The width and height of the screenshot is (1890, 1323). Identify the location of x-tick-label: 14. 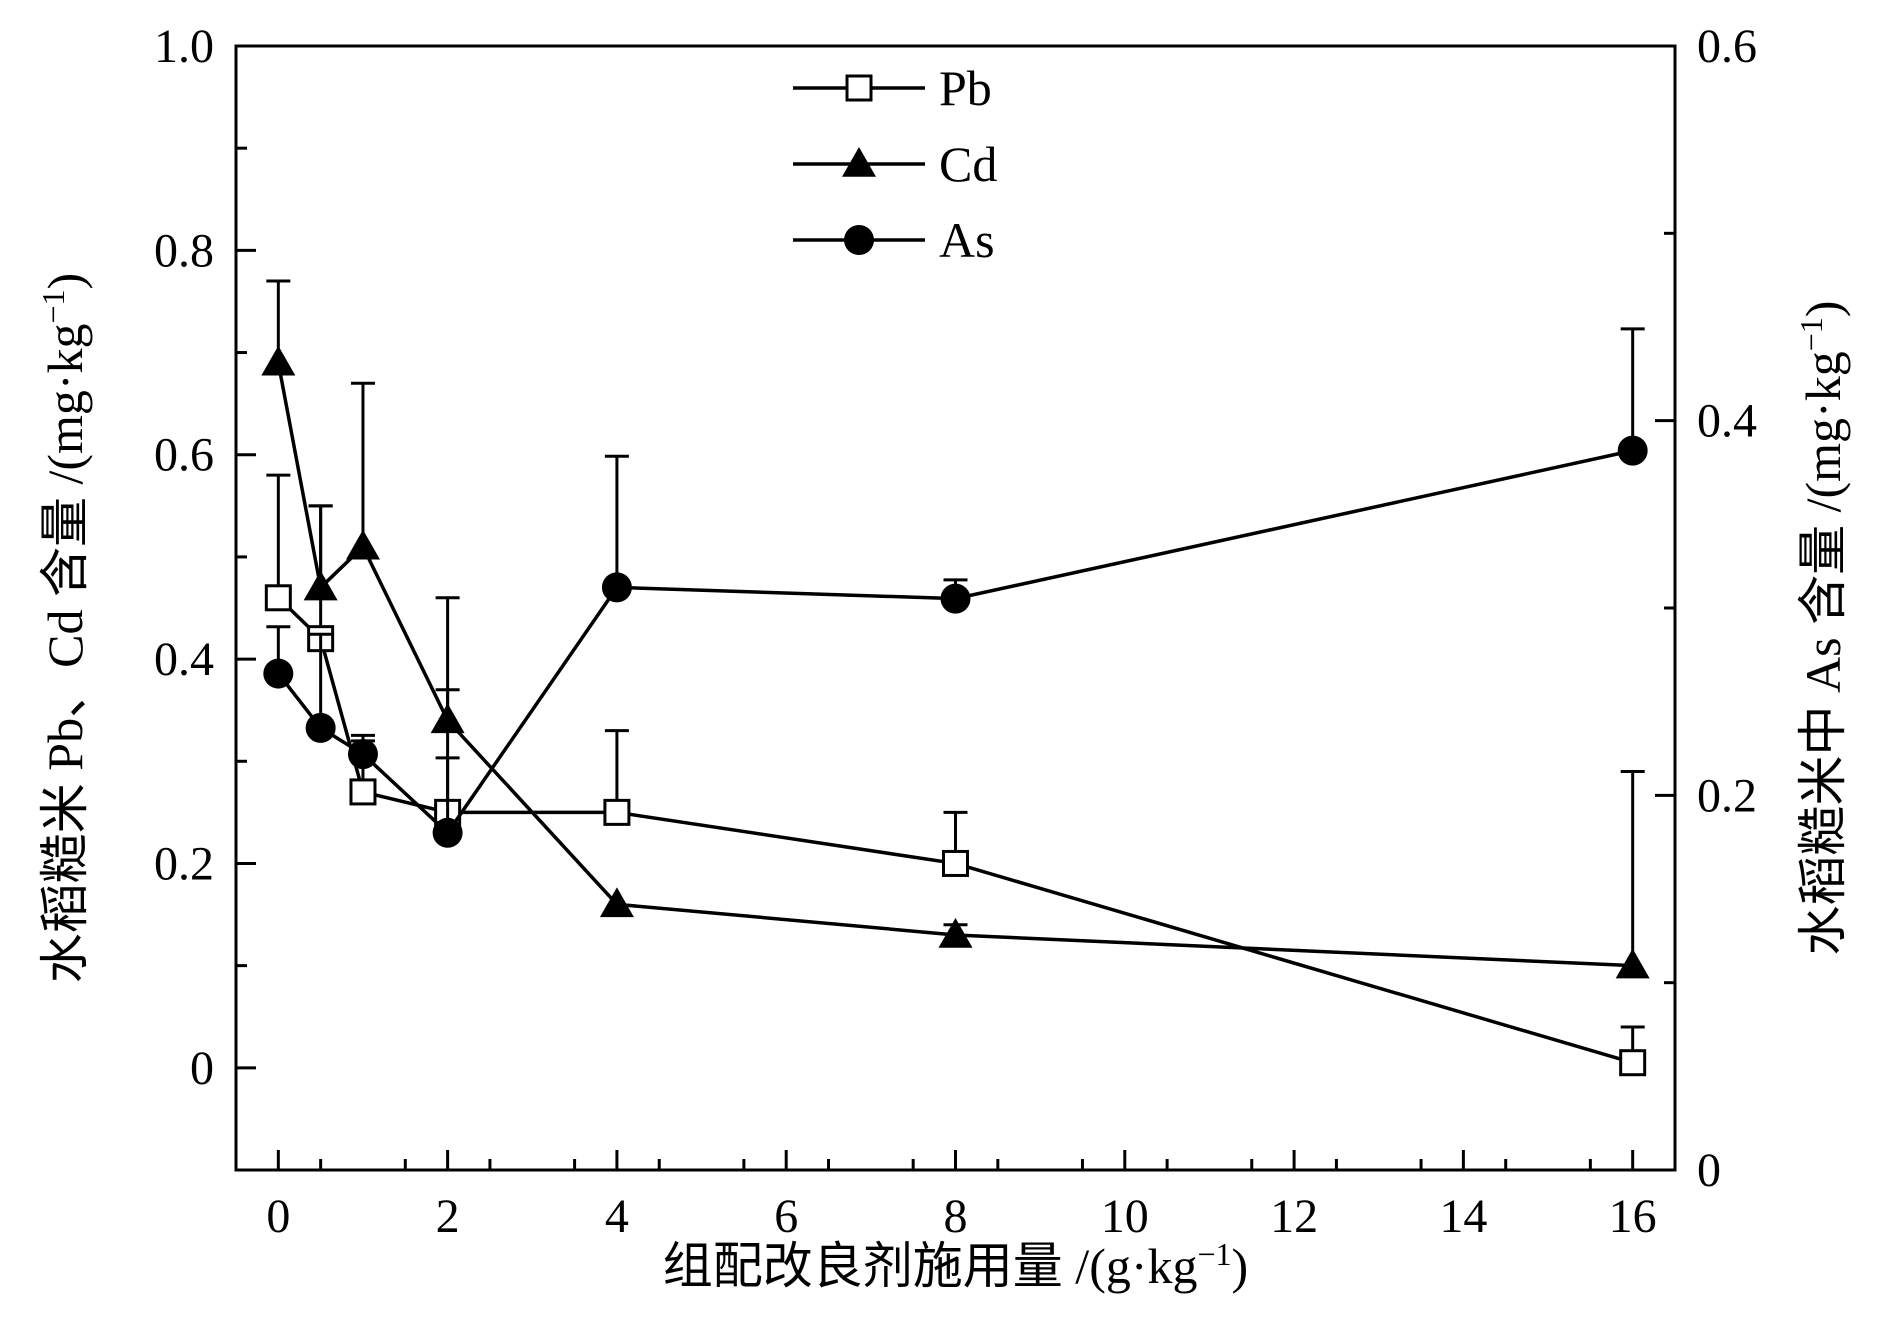
(1463, 1216).